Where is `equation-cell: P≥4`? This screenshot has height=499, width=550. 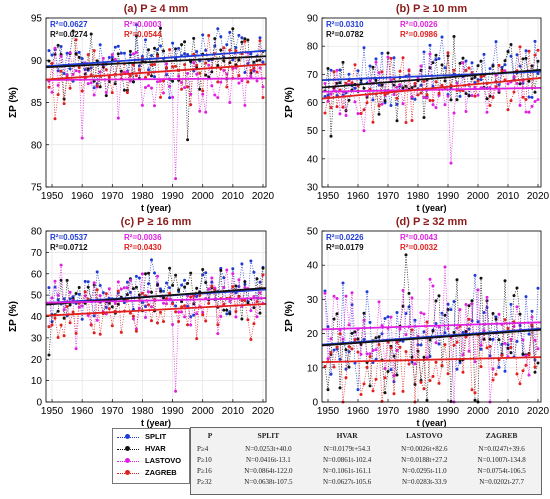 equation-cell: P≥4 is located at coordinates (203, 448).